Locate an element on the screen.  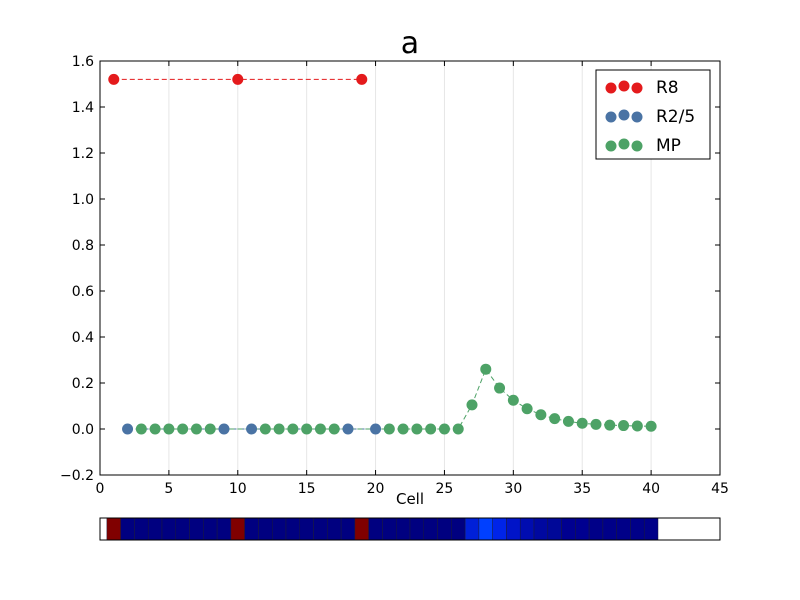
legend-label: R8 is located at coordinates (667, 88).